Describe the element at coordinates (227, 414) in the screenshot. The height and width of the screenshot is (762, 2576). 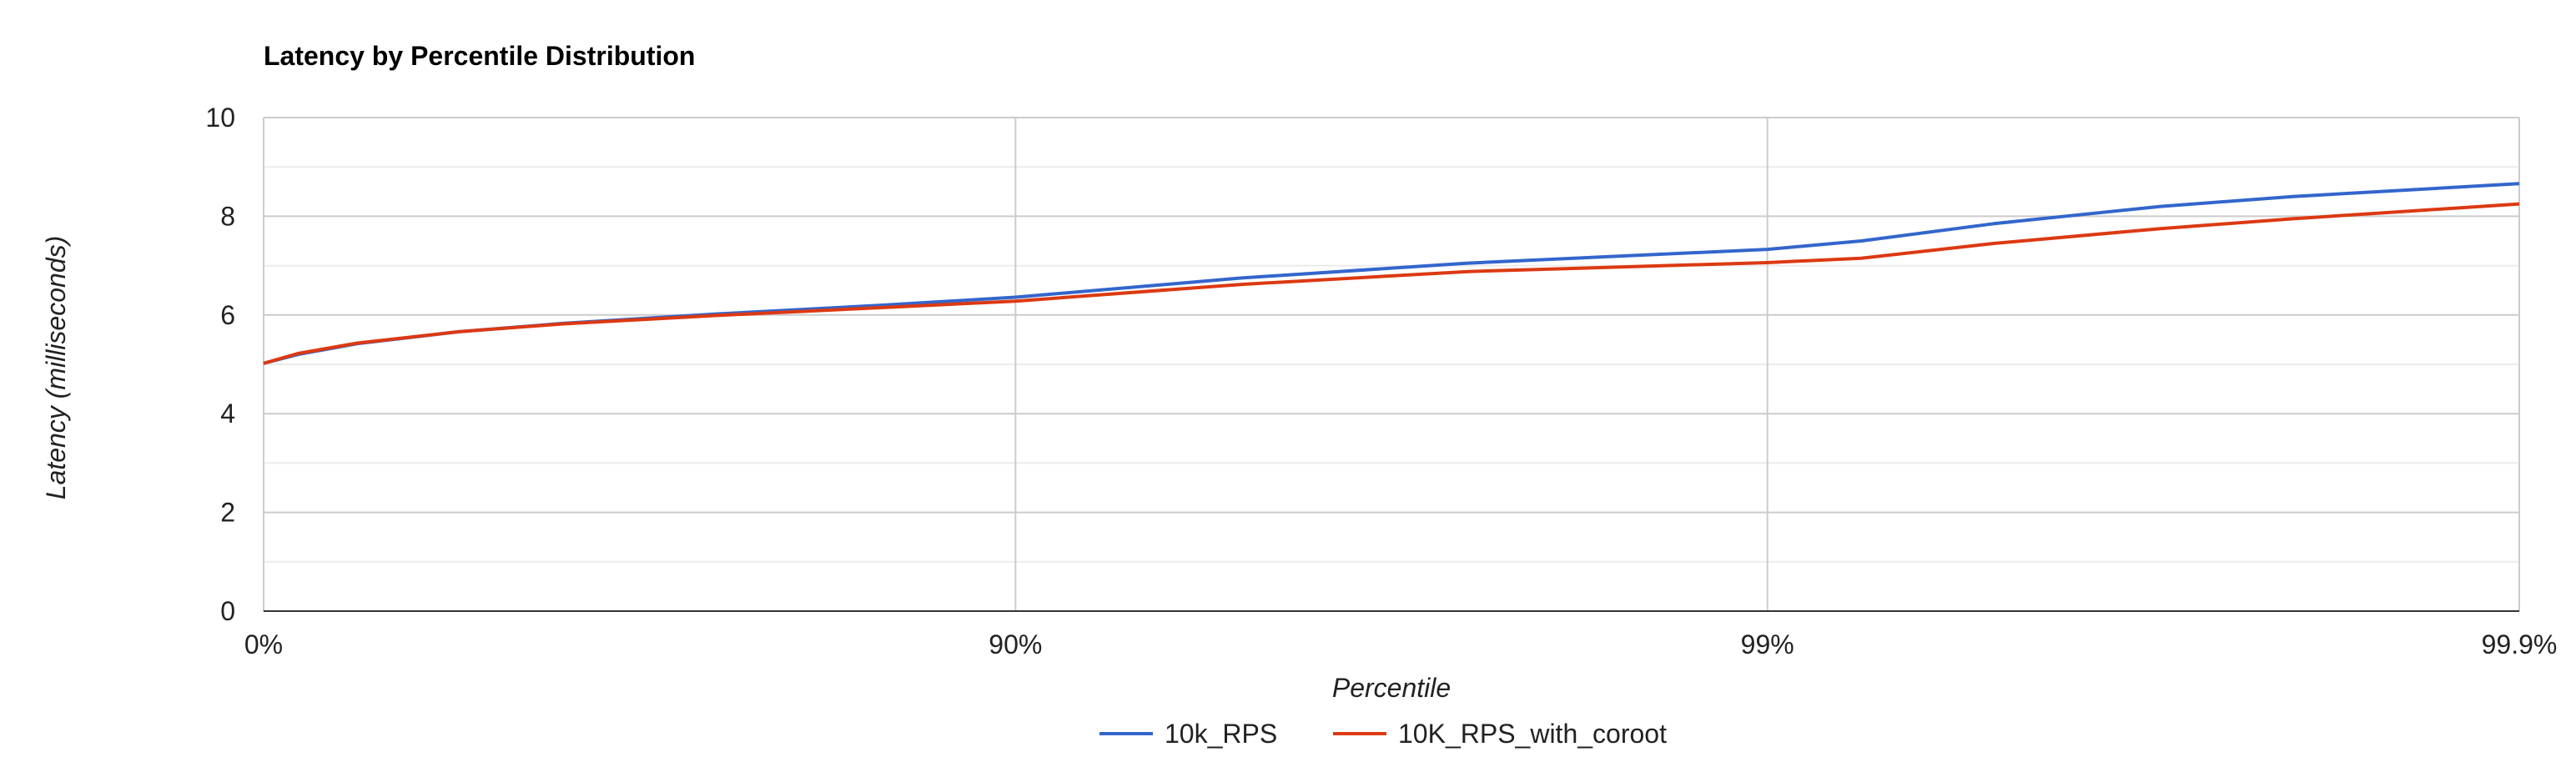
I see `y-tick-label: 4` at that location.